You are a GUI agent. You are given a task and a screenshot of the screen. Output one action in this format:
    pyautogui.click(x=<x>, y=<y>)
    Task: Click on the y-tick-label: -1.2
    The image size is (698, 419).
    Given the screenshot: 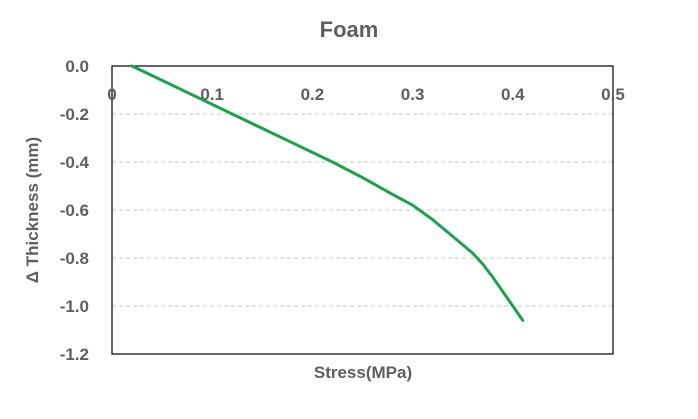 What is the action you would take?
    pyautogui.click(x=74, y=354)
    